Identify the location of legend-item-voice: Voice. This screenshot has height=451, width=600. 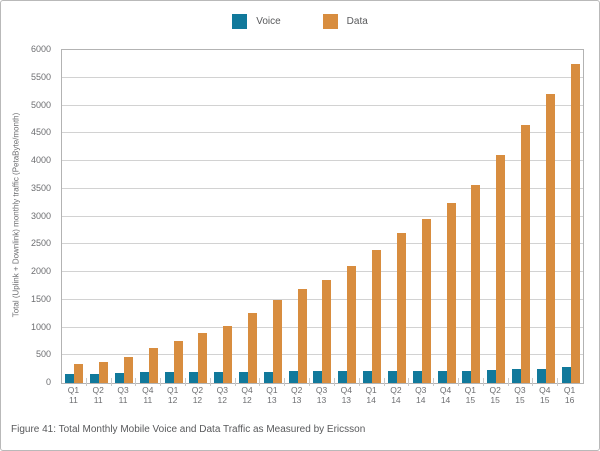
(256, 21).